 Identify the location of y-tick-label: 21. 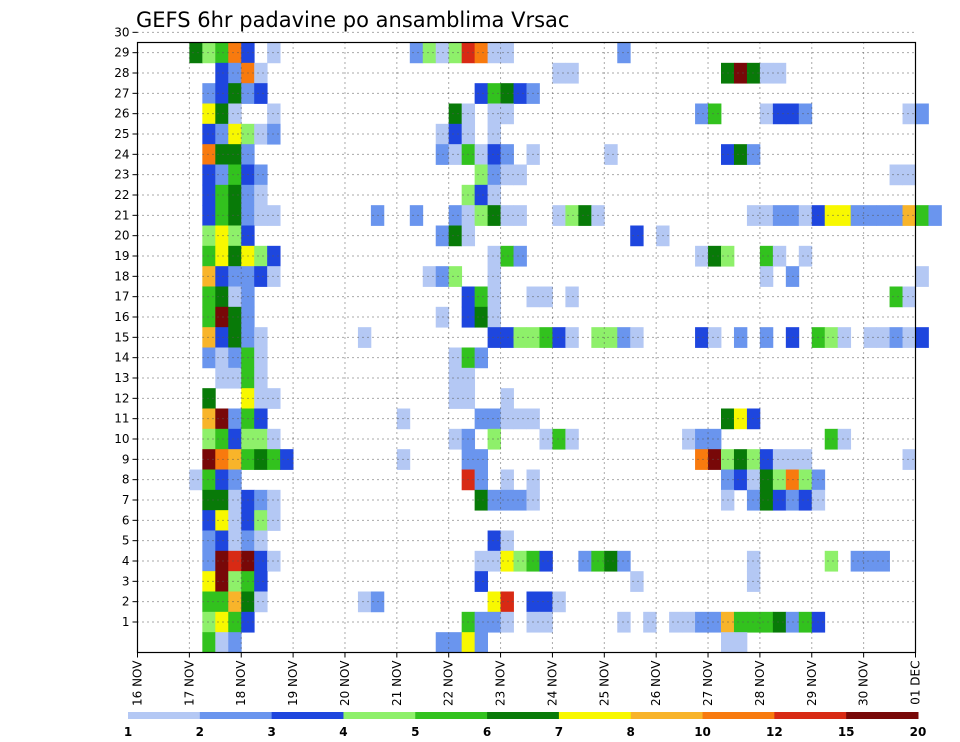
(121, 215).